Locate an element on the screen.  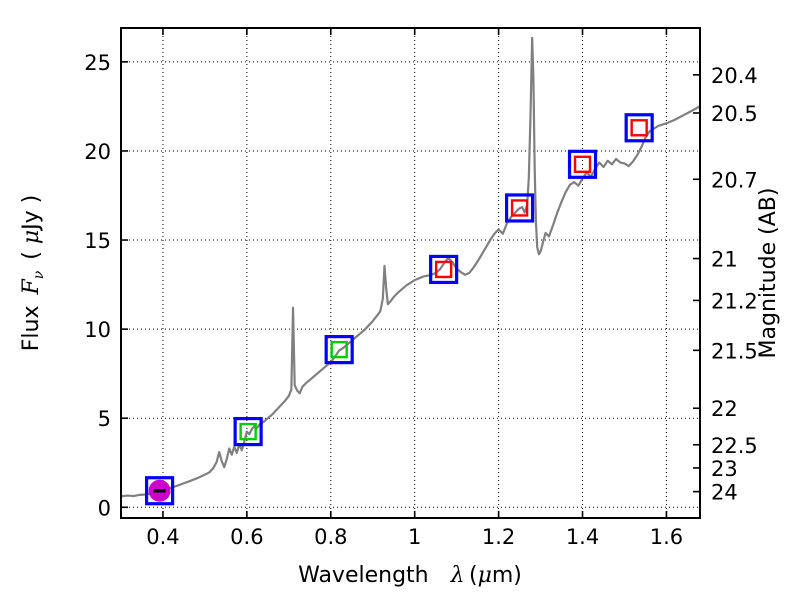
y-tick-label-right-9: 24 is located at coordinates (724, 493).